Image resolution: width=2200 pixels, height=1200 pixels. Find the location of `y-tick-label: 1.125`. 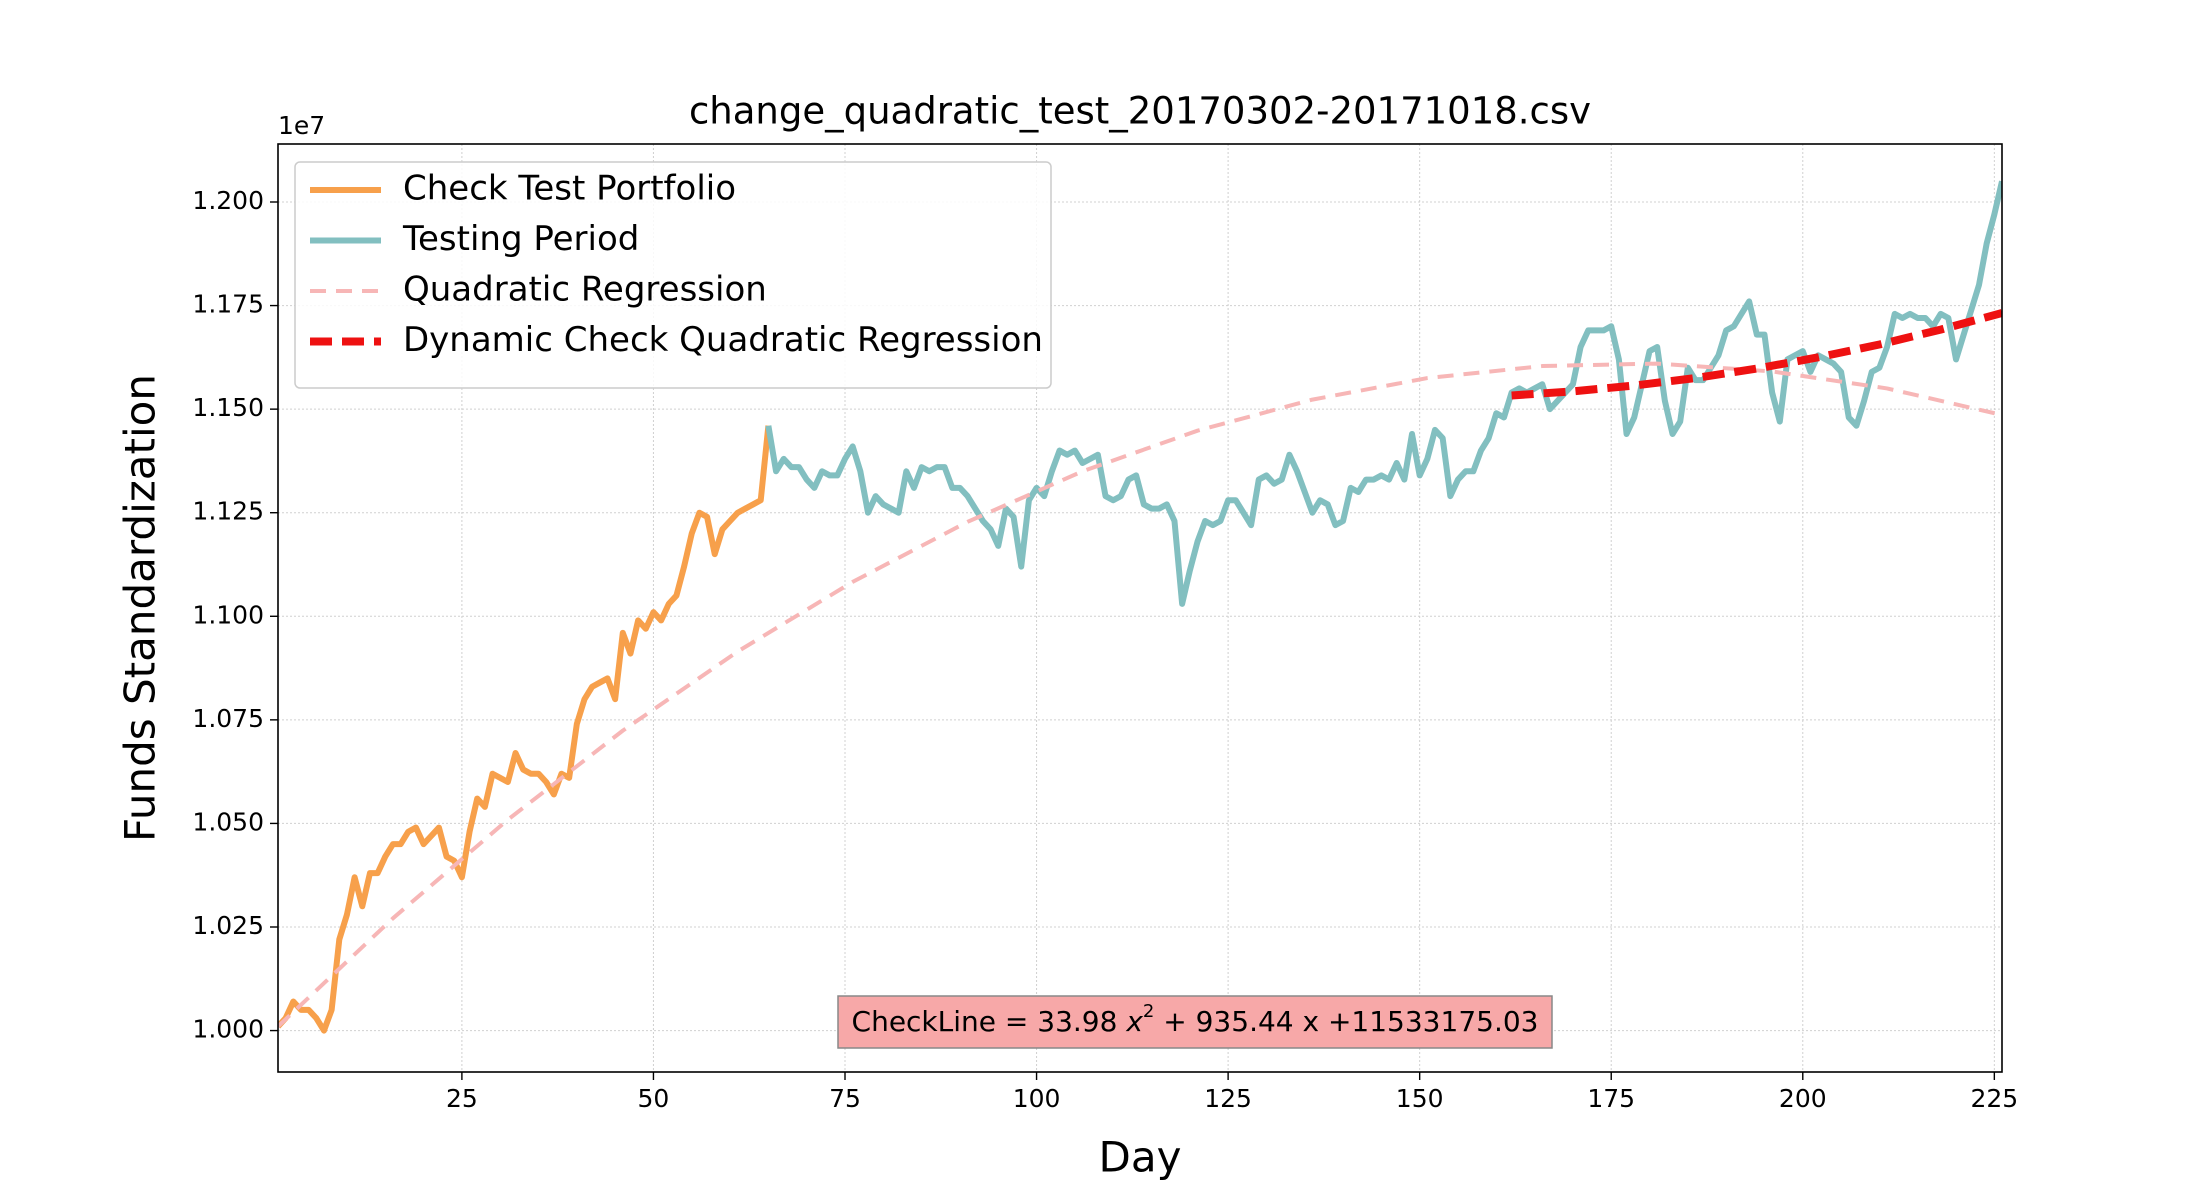

y-tick-label: 1.125 is located at coordinates (228, 511).